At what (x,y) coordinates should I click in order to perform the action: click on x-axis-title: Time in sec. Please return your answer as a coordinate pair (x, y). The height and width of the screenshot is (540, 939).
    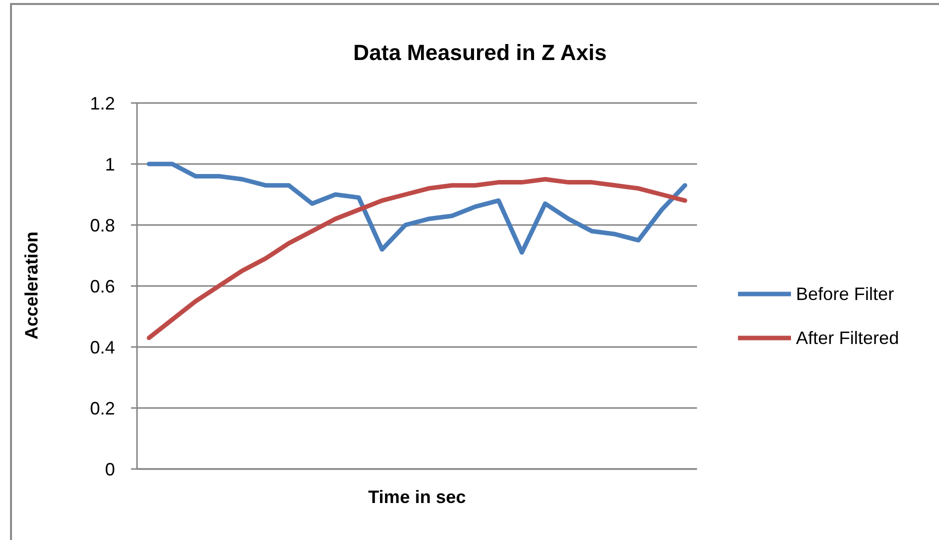
    Looking at the image, I should click on (417, 497).